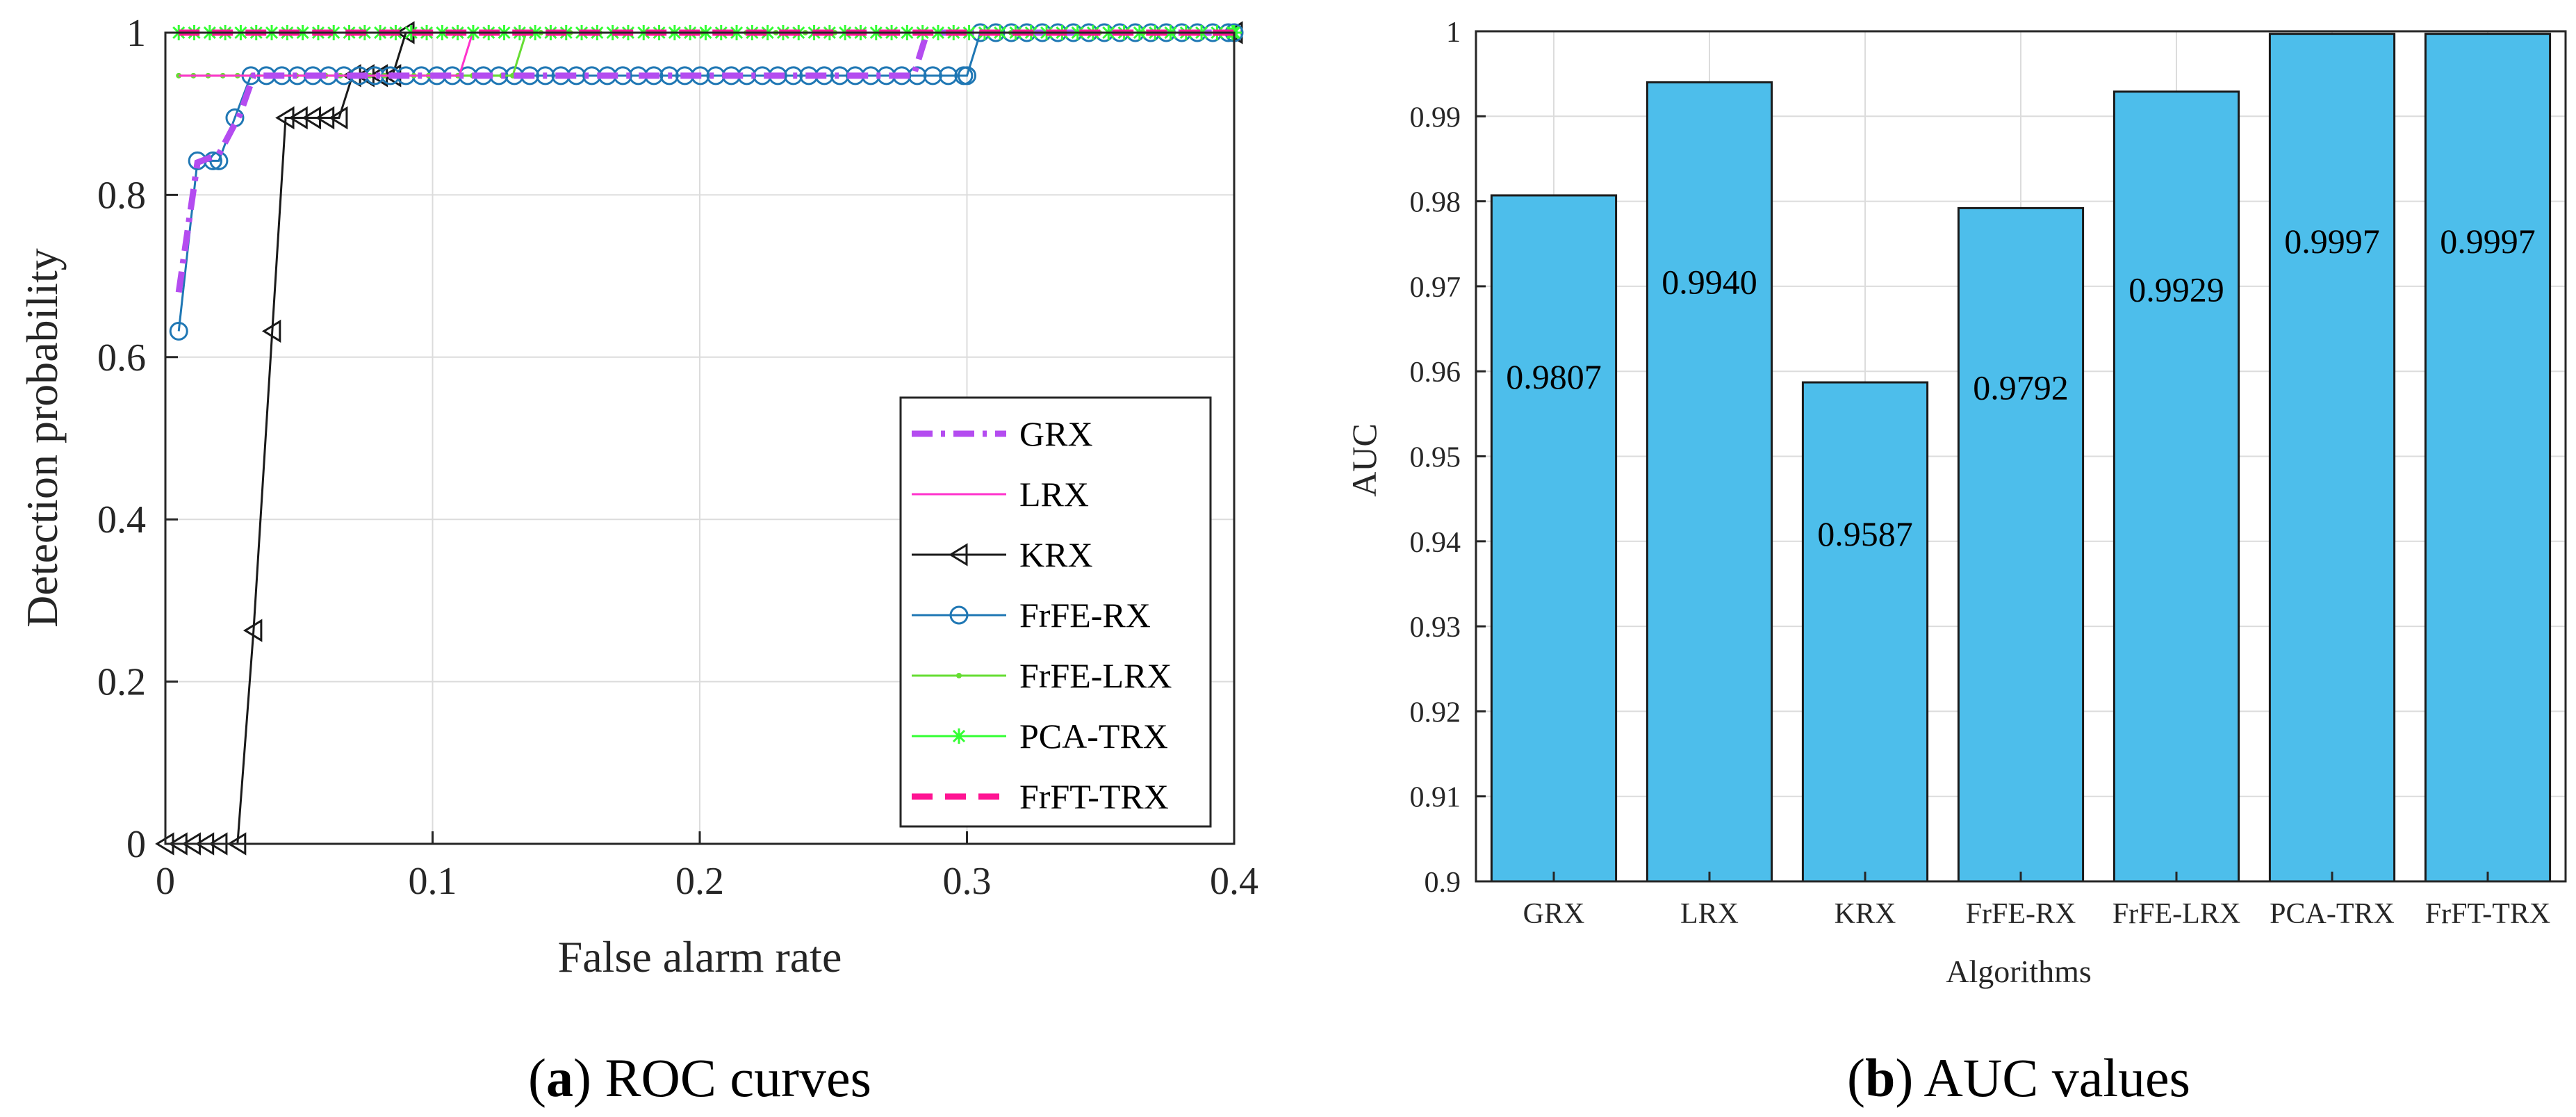 This screenshot has height=1117, width=2576. What do you see at coordinates (136, 844) in the screenshot?
I see `roc-y-tick-label: 0` at bounding box center [136, 844].